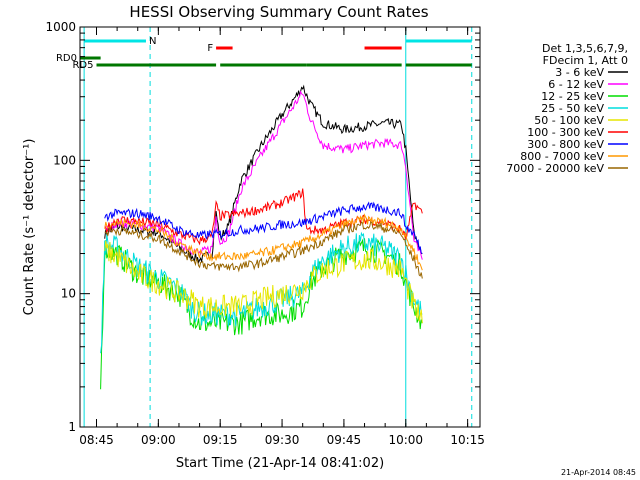 This screenshot has width=640, height=480. What do you see at coordinates (579, 72) in the screenshot?
I see `legend-label-0: 3 - 6 keV` at bounding box center [579, 72].